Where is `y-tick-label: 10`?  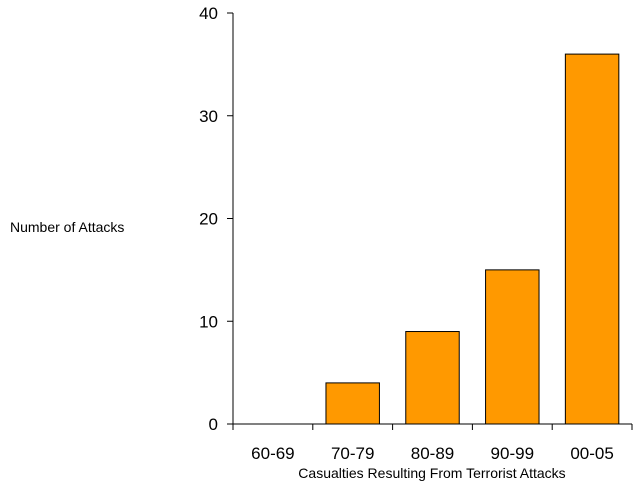 y-tick-label: 10 is located at coordinates (208, 321).